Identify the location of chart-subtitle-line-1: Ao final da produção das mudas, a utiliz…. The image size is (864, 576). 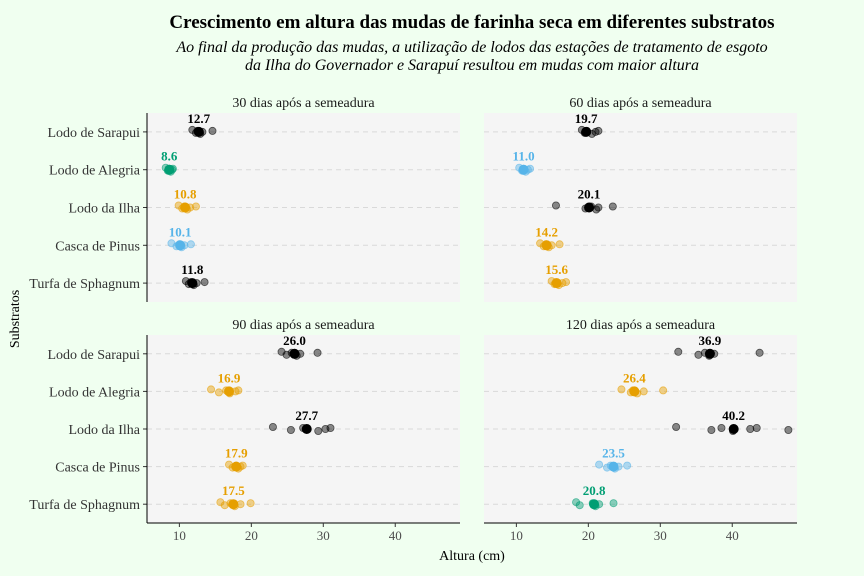
(471, 47).